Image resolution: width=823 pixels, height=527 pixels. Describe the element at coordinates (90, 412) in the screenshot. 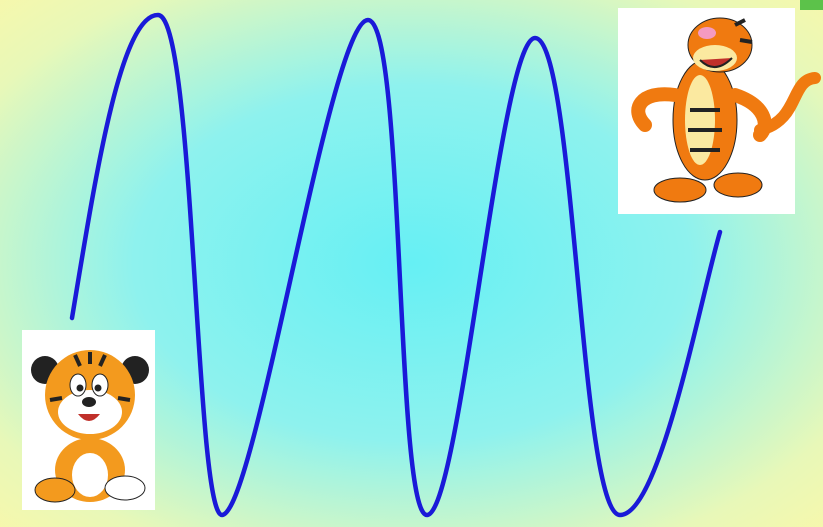

I see `muzzle` at that location.